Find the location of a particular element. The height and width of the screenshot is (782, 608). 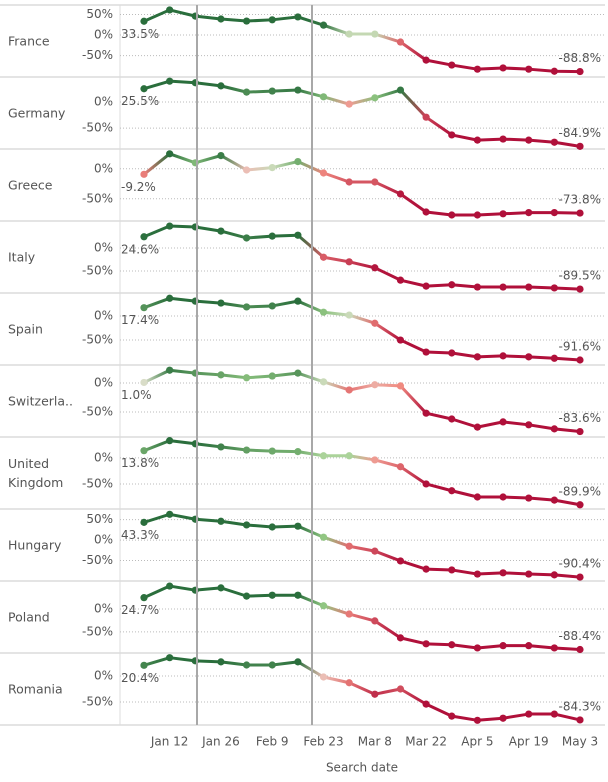

x-tick-label: Apr 5 is located at coordinates (477, 742).